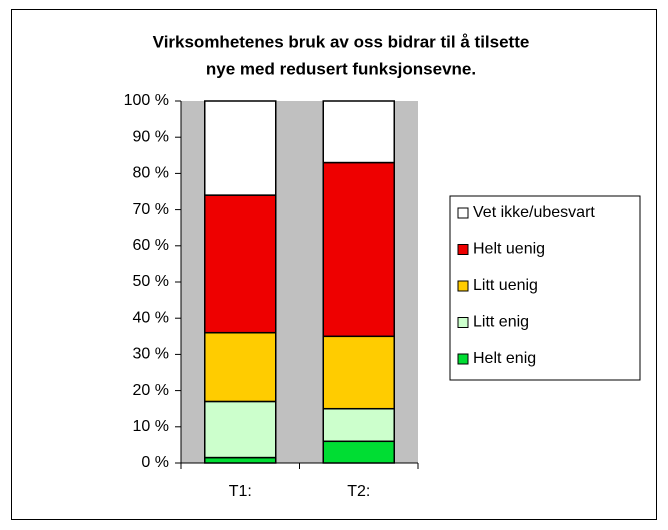  What do you see at coordinates (151, 209) in the screenshot?
I see `y-tick-label: 70 %` at bounding box center [151, 209].